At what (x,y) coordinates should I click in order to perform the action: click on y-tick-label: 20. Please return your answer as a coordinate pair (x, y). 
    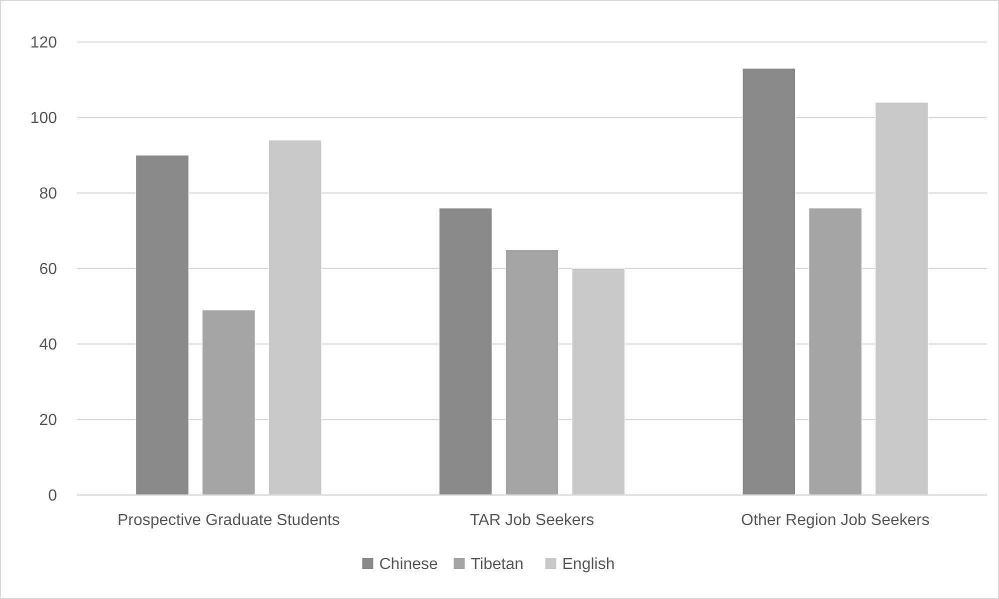
    Looking at the image, I should click on (48, 421).